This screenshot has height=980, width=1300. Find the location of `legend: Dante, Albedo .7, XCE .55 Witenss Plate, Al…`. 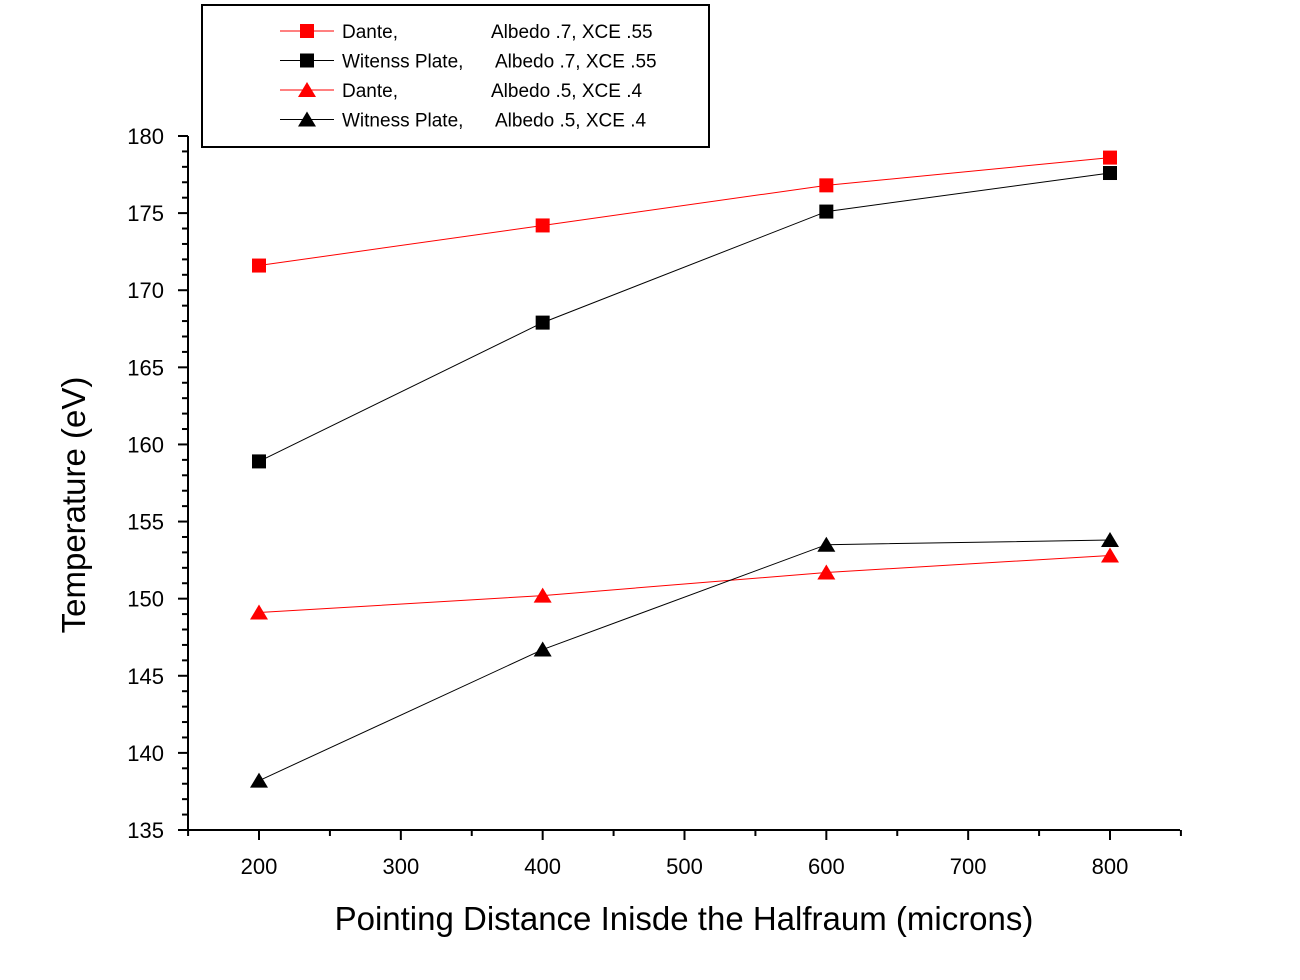

legend: Dante, Albedo .7, XCE .55 Witenss Plate, Al… is located at coordinates (455, 76).